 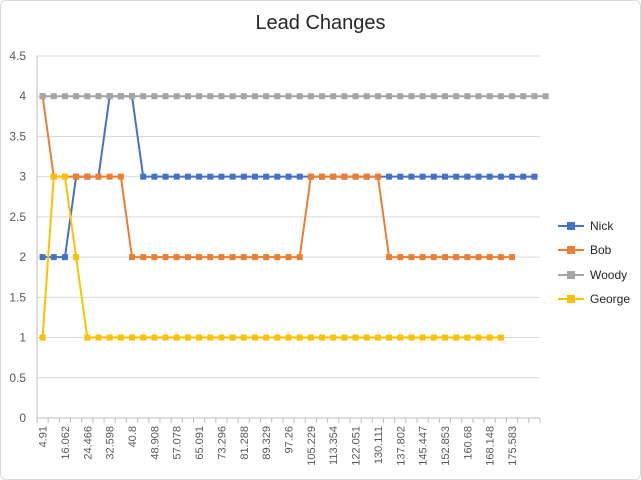 What do you see at coordinates (571, 299) in the screenshot?
I see `legend-swatch-george` at bounding box center [571, 299].